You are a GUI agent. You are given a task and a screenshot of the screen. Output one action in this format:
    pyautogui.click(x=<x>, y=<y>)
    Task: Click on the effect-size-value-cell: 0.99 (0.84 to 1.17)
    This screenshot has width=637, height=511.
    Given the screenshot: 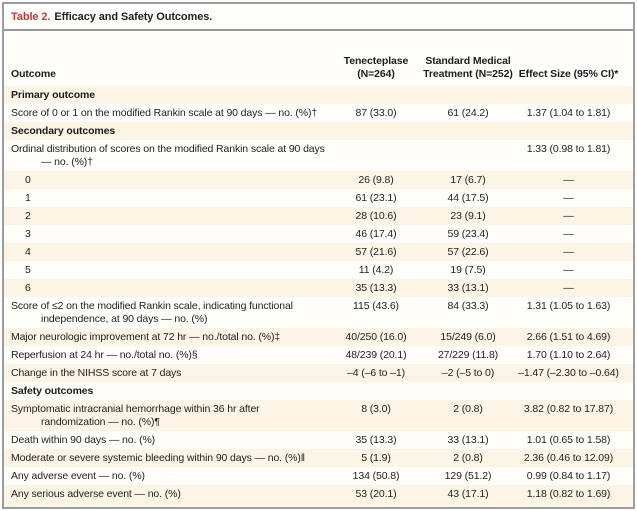 What is the action you would take?
    pyautogui.click(x=568, y=476)
    